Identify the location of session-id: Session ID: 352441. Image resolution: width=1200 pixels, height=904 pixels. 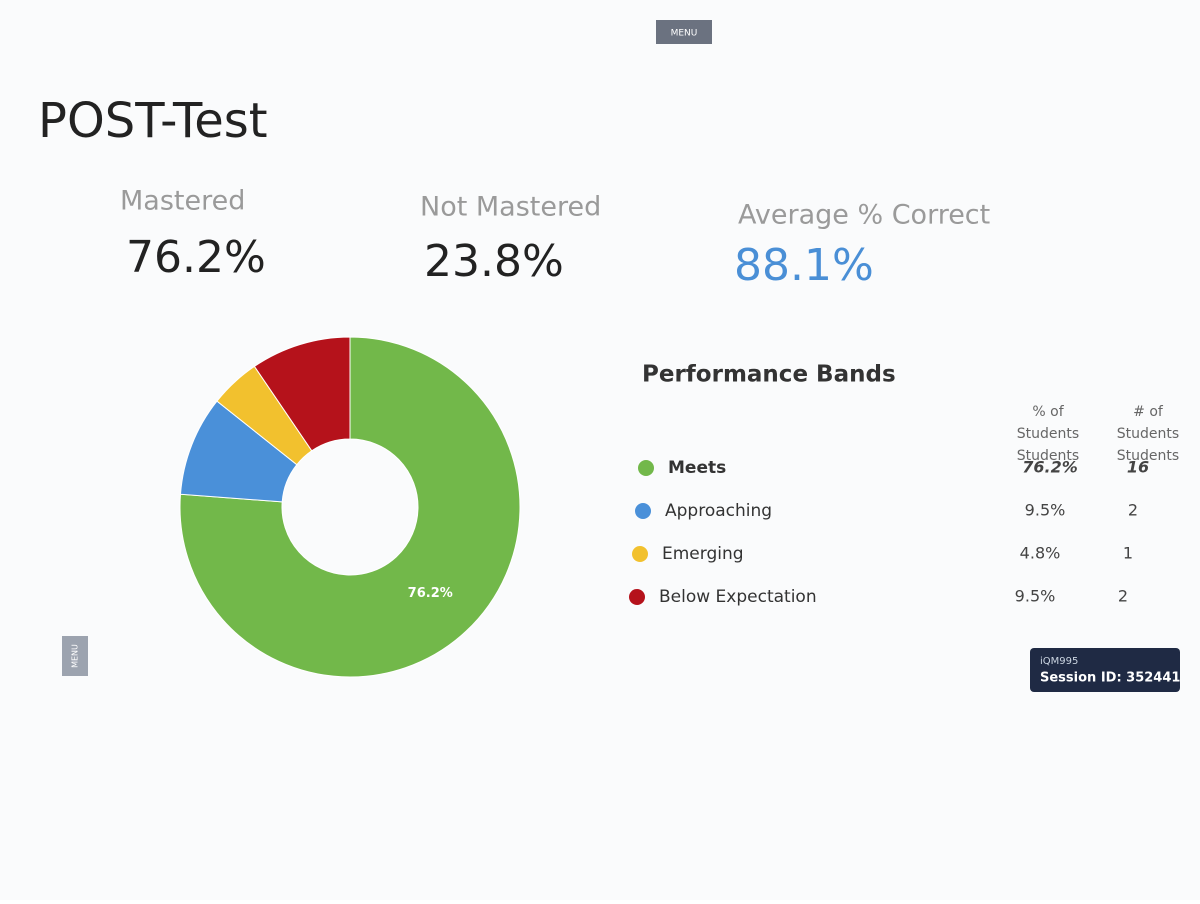
(1110, 678).